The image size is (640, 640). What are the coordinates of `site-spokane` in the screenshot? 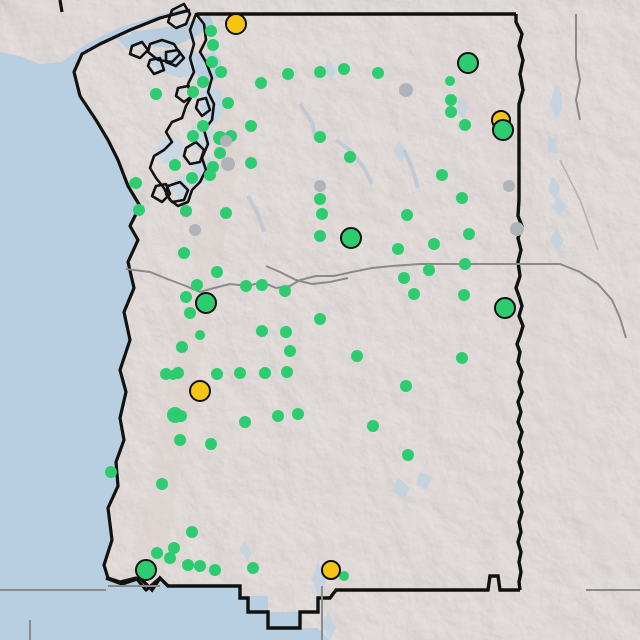 It's located at (503, 130).